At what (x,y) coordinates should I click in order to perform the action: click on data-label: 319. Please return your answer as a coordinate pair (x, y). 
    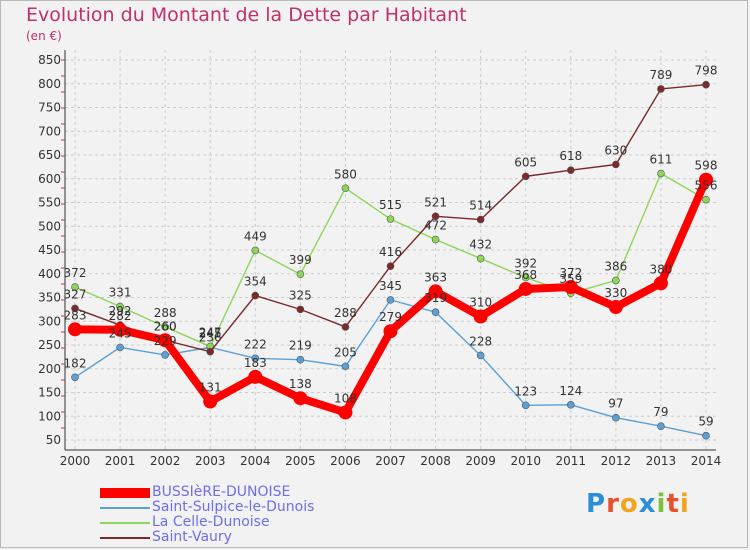
    Looking at the image, I should click on (435, 298).